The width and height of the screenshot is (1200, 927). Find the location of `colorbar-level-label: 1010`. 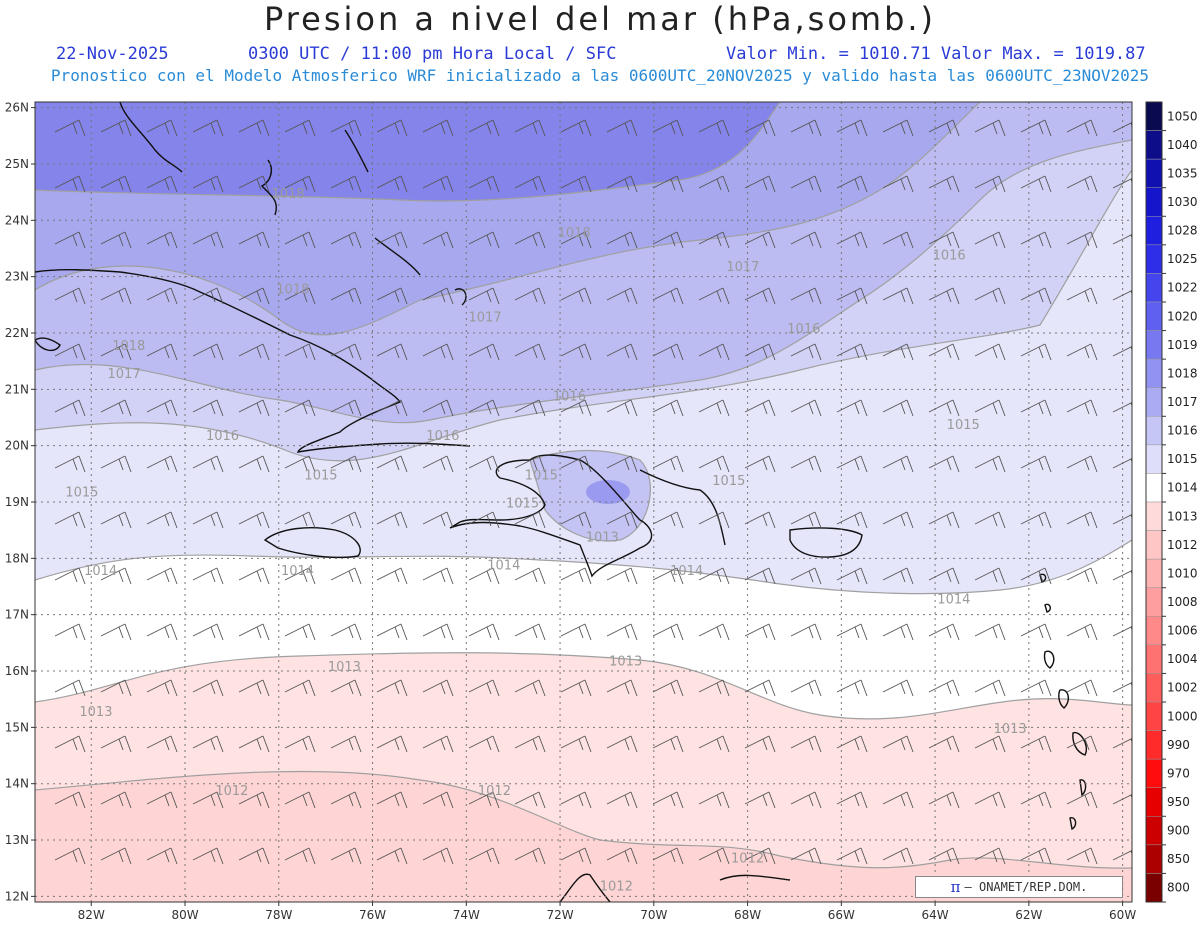

colorbar-level-label: 1010 is located at coordinates (1182, 573).